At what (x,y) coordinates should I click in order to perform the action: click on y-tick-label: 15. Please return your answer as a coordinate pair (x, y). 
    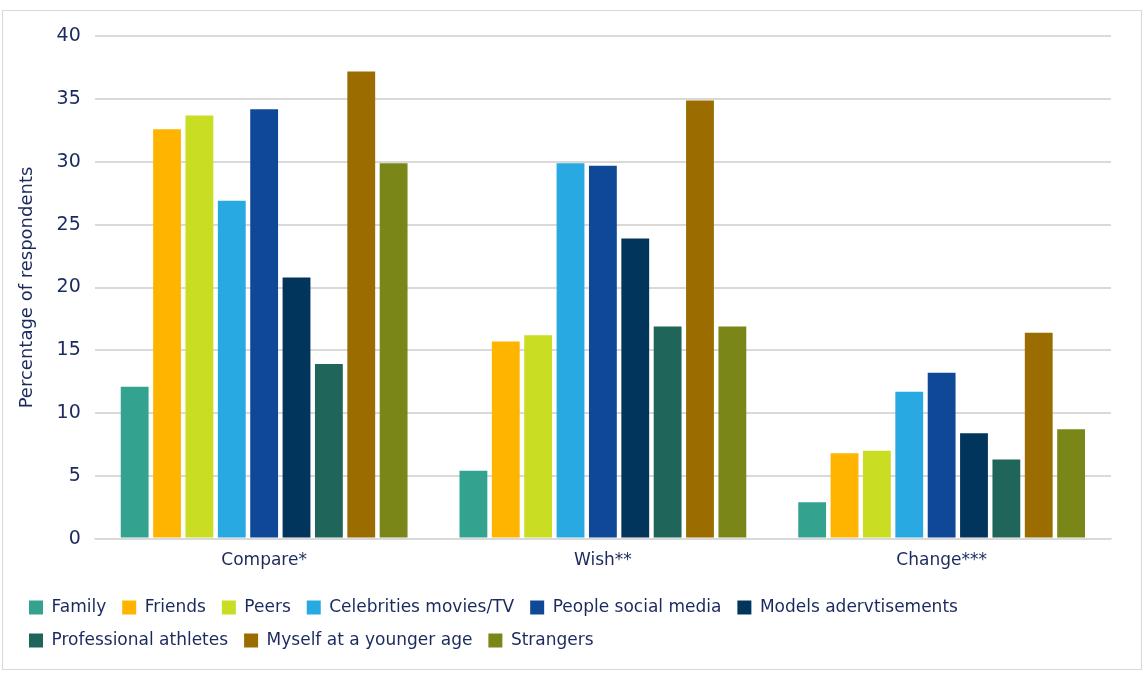
    Looking at the image, I should click on (68, 348).